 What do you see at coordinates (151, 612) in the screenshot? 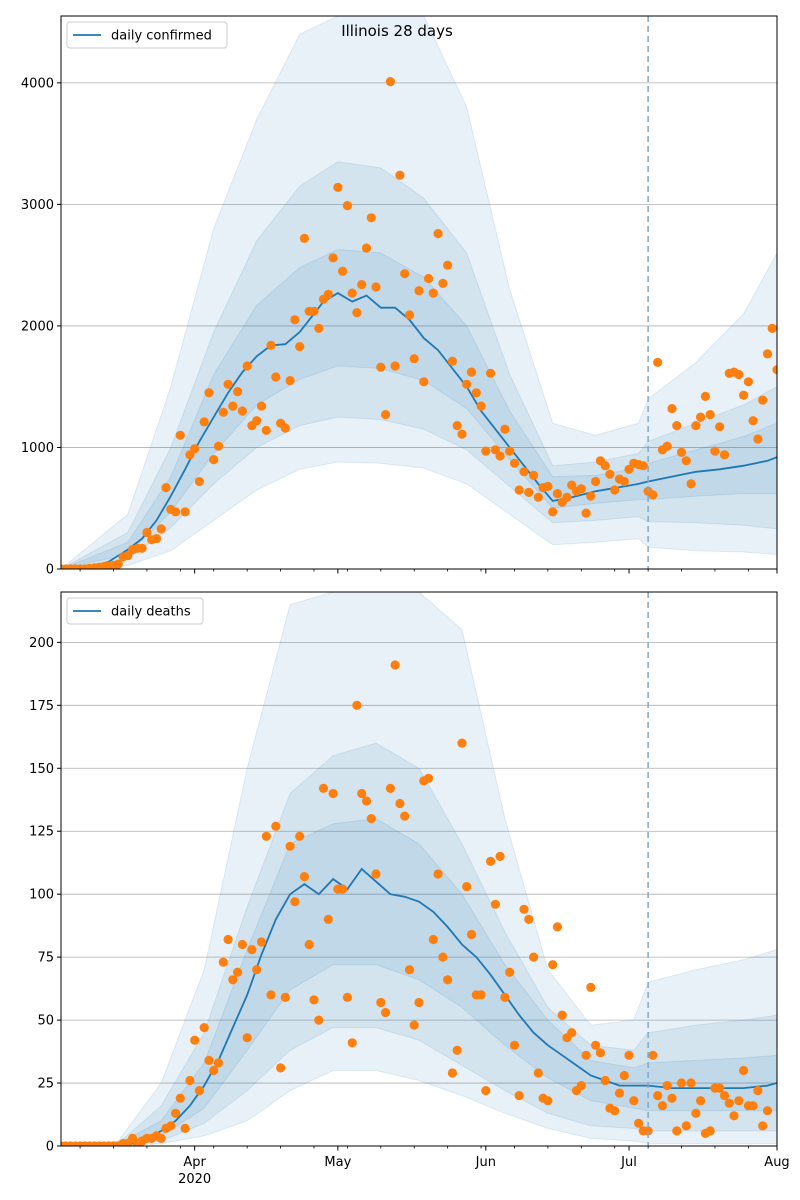
I see `legend-label: daily deaths` at bounding box center [151, 612].